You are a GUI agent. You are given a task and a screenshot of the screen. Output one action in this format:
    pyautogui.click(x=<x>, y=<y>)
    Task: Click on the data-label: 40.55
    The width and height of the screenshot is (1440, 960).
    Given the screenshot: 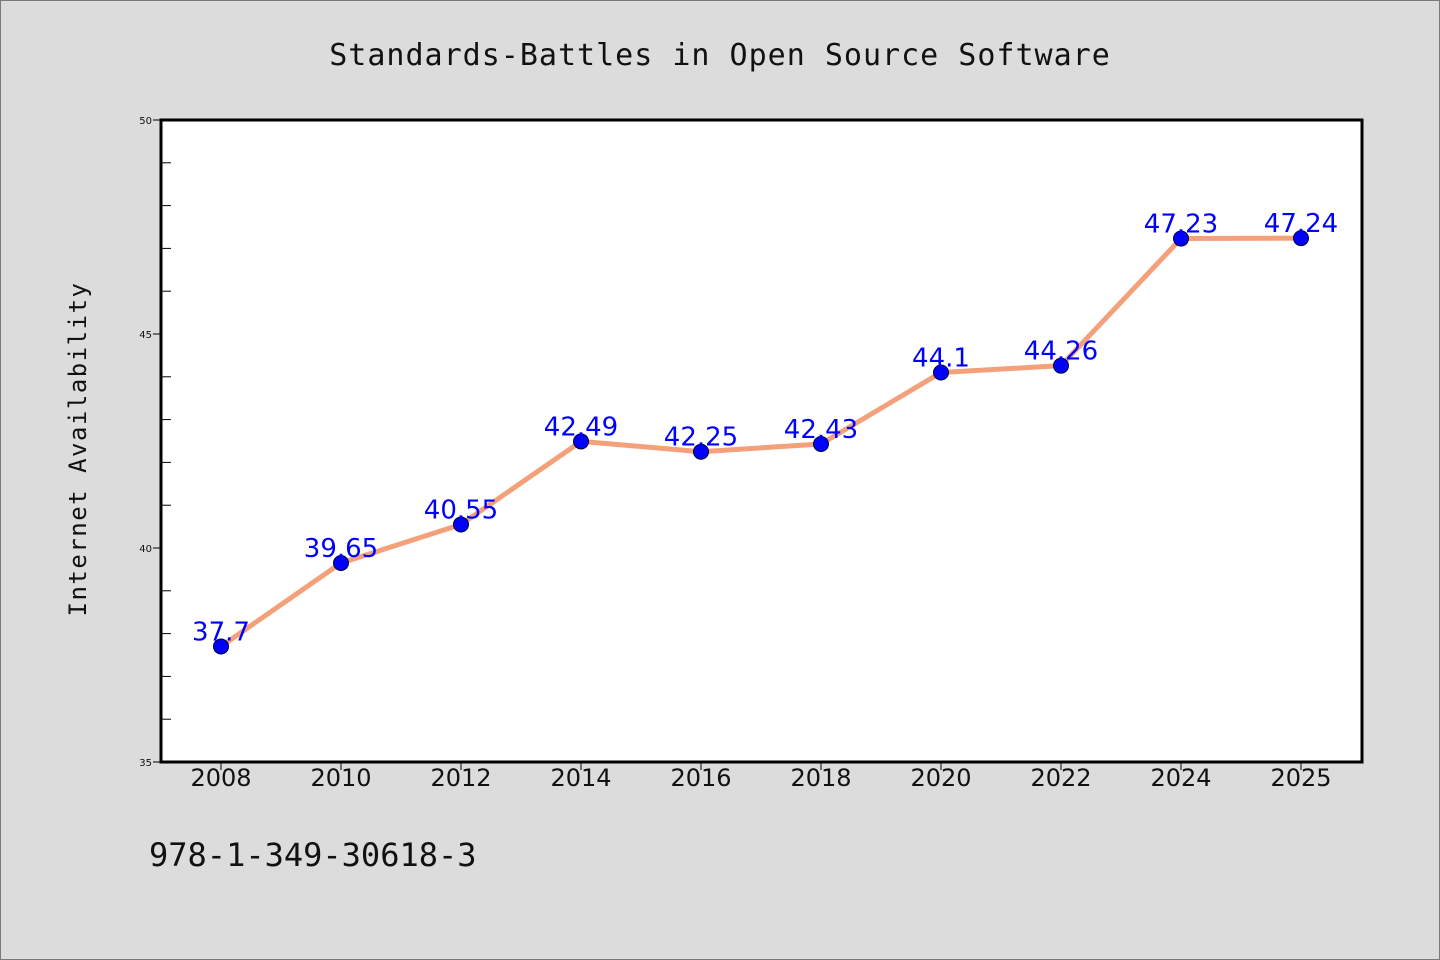 What is the action you would take?
    pyautogui.click(x=461, y=510)
    